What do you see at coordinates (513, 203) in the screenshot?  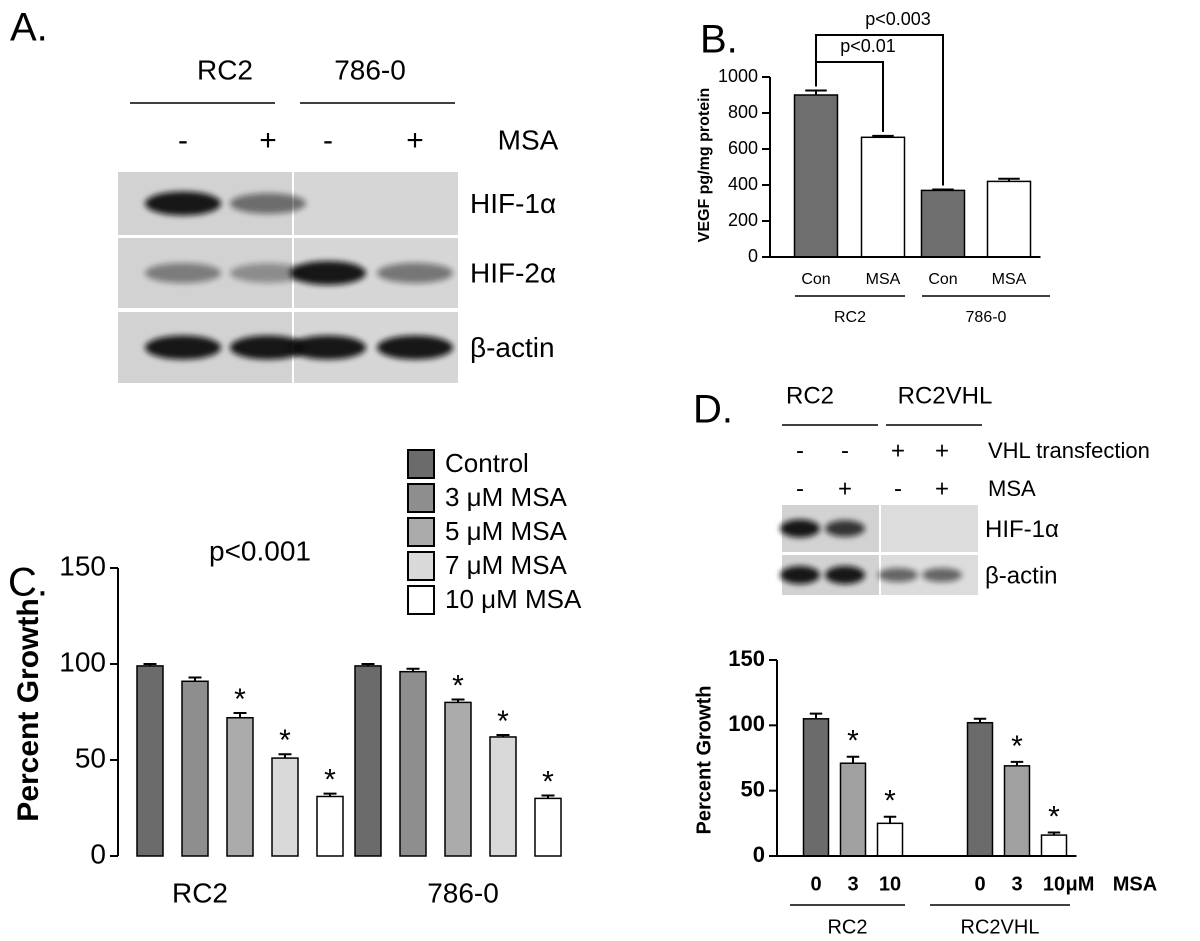 I see `blot-row-label: HIF-1α` at bounding box center [513, 203].